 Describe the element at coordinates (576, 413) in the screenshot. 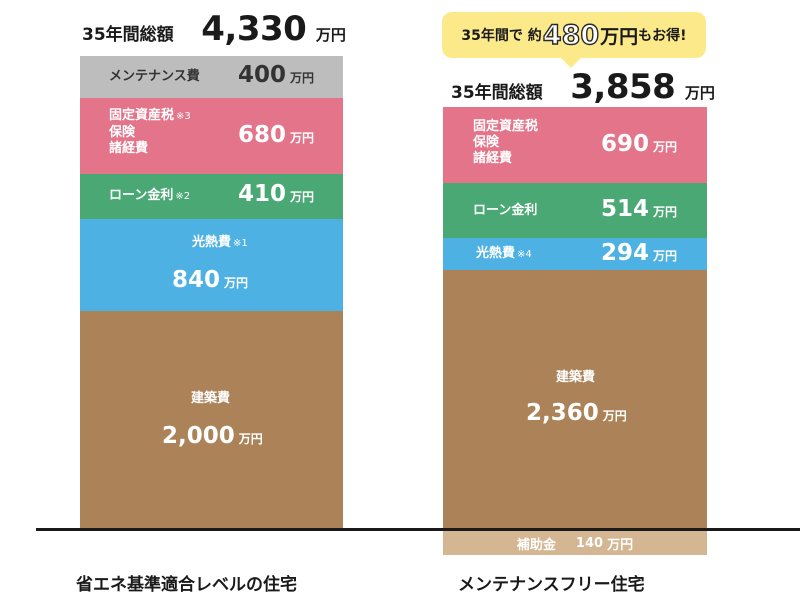

I see `segment-value: 2,360 万円` at that location.